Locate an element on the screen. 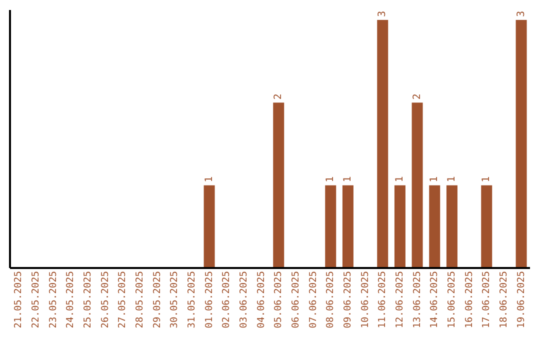  x-tick-label: 19.06.2025 is located at coordinates (521, 299).